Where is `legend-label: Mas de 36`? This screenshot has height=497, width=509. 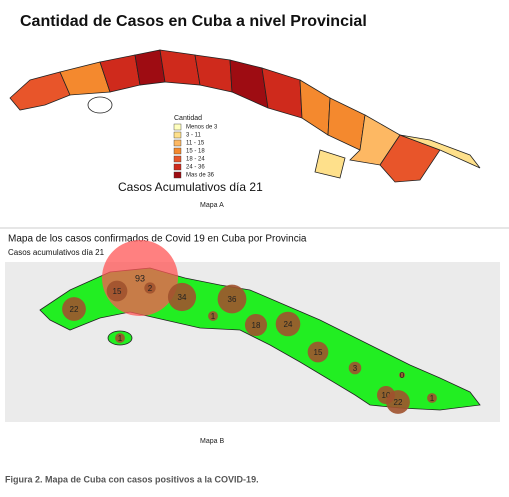 legend-label: Mas de 36 is located at coordinates (200, 176).